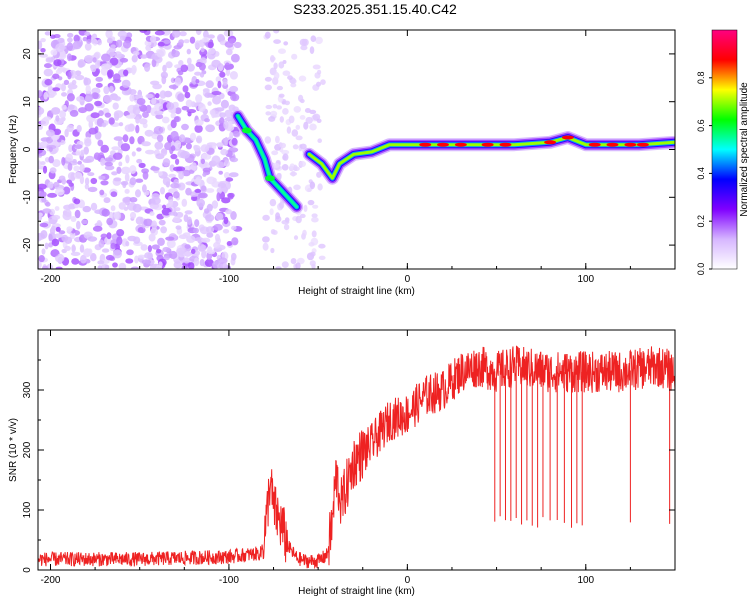  Describe the element at coordinates (27, 149) in the screenshot. I see `y-tick-label: 0` at that location.